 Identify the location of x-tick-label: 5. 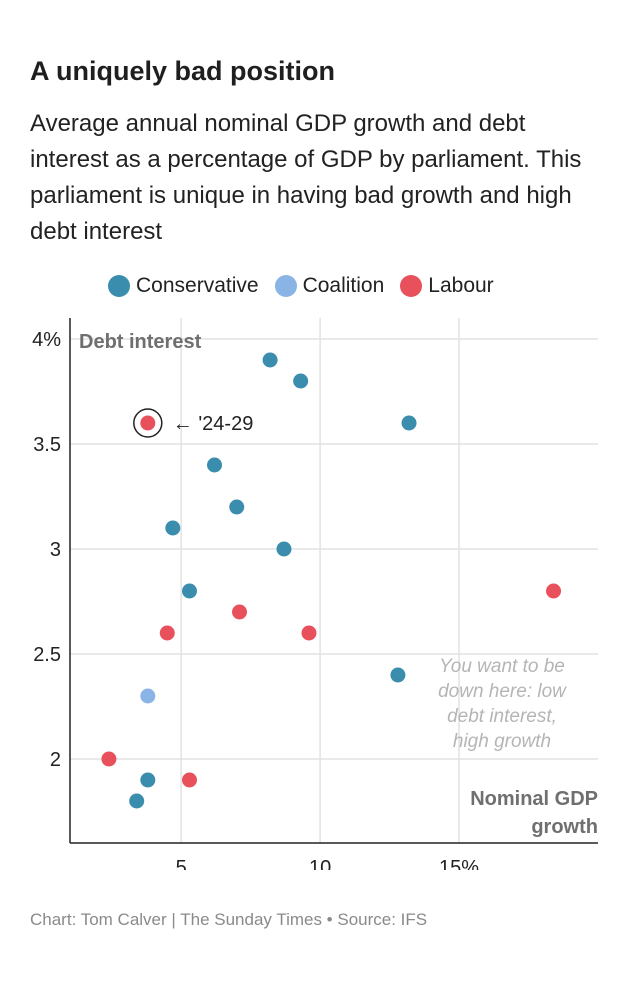
(181, 863).